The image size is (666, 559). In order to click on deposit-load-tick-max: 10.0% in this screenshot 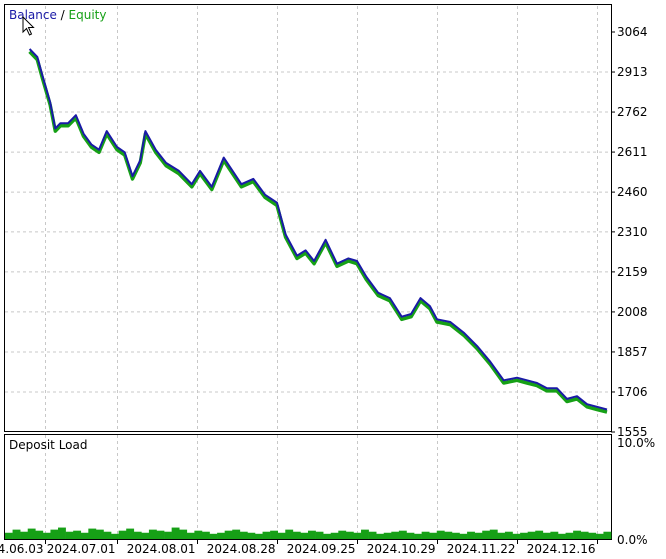, I will do `click(636, 443)`.